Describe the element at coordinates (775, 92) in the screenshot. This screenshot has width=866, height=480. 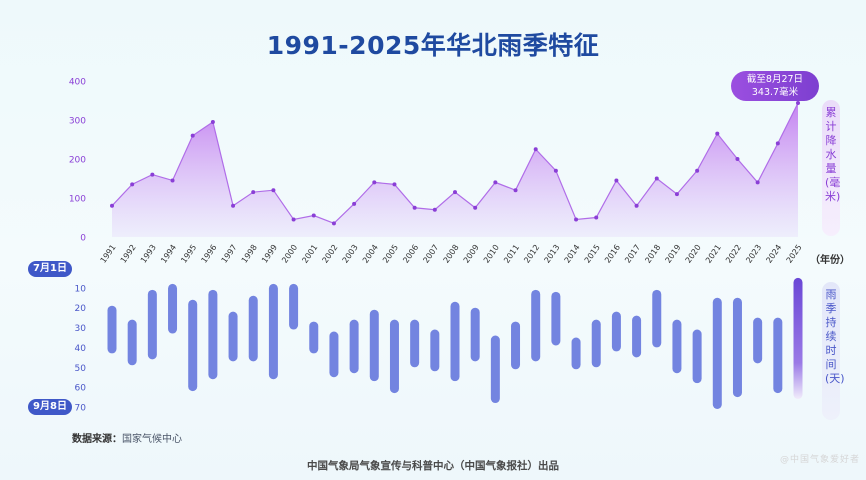
I see `callout-value: 343.7毫米` at that location.